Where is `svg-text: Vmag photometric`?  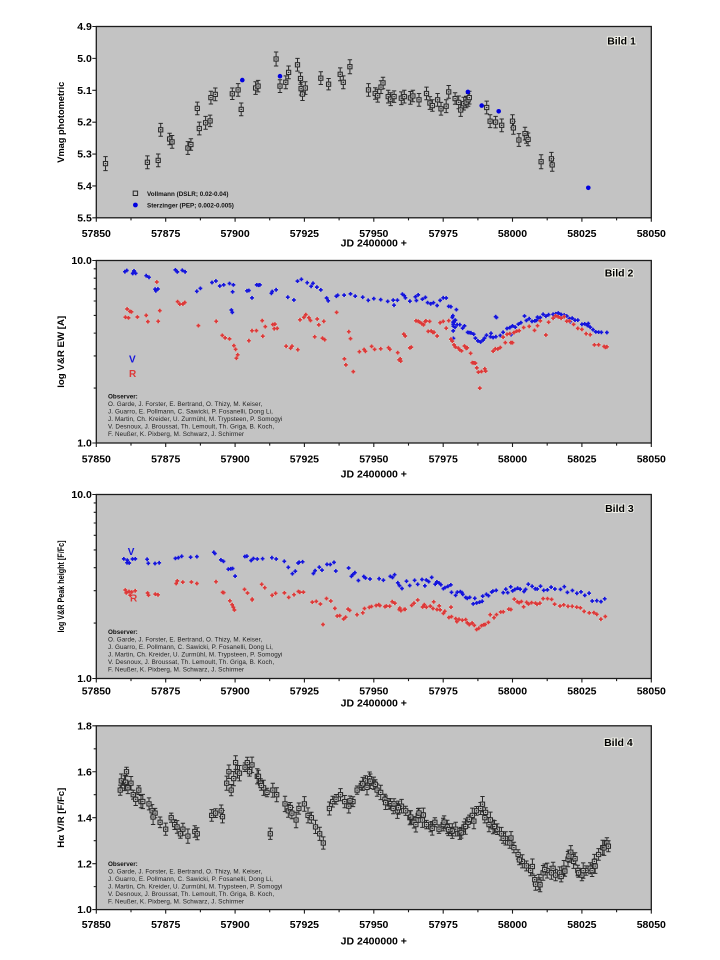
svg-text: Vmag photometric is located at coordinates (61, 122).